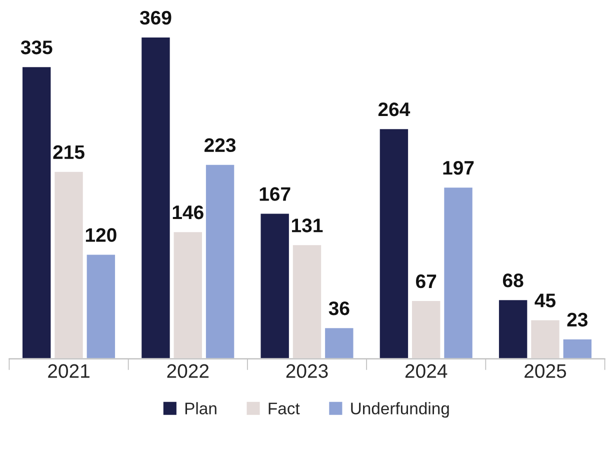 The height and width of the screenshot is (460, 614). I want to click on legend-label: Underfunding, so click(400, 410).